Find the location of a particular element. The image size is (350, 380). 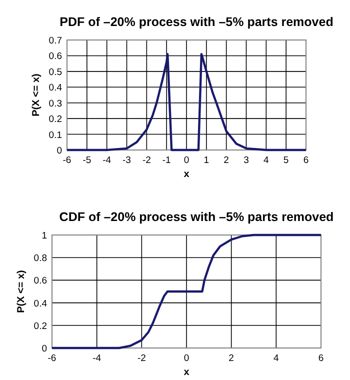

x-tick-label: -1 is located at coordinates (166, 160).